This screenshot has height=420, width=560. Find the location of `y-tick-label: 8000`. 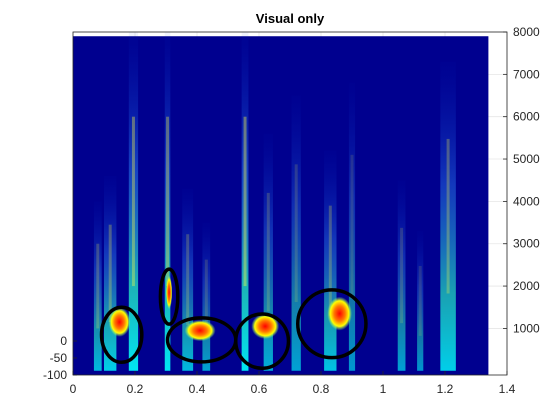

y-tick-label: 8000 is located at coordinates (526, 32).